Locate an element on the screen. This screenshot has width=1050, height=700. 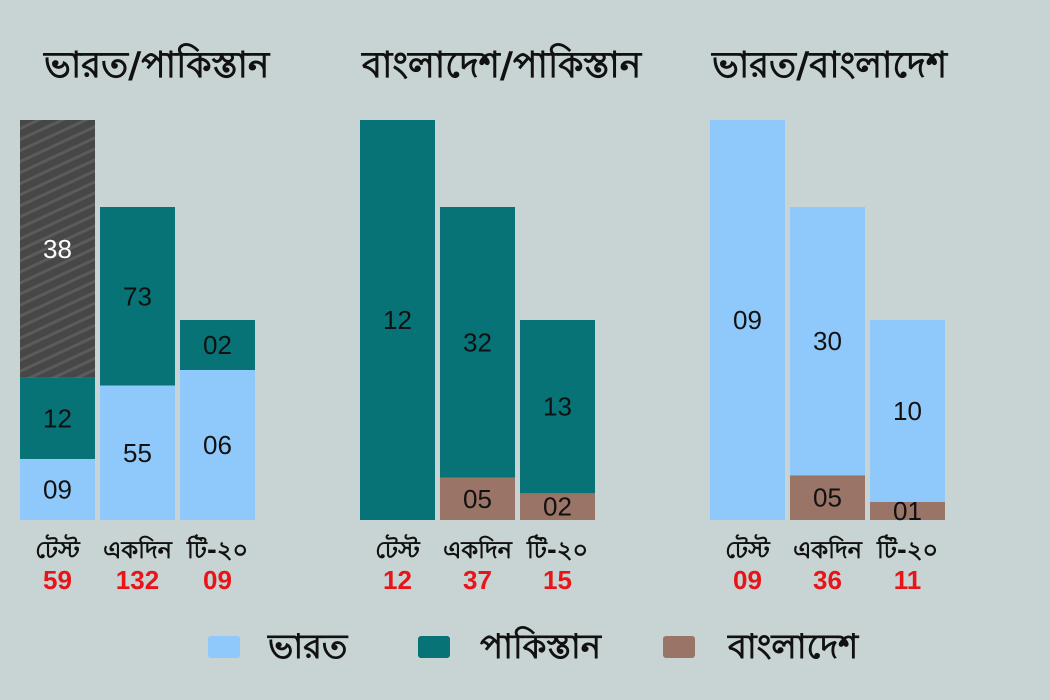
bar-value-label-2-0-1: 09 is located at coordinates (747, 320).